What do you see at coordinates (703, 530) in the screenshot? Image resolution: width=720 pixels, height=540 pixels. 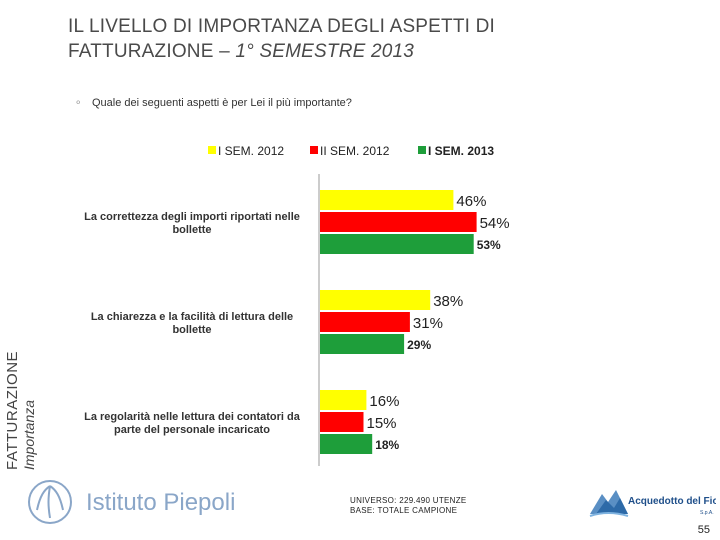 I see `page-number: 55` at bounding box center [703, 530].